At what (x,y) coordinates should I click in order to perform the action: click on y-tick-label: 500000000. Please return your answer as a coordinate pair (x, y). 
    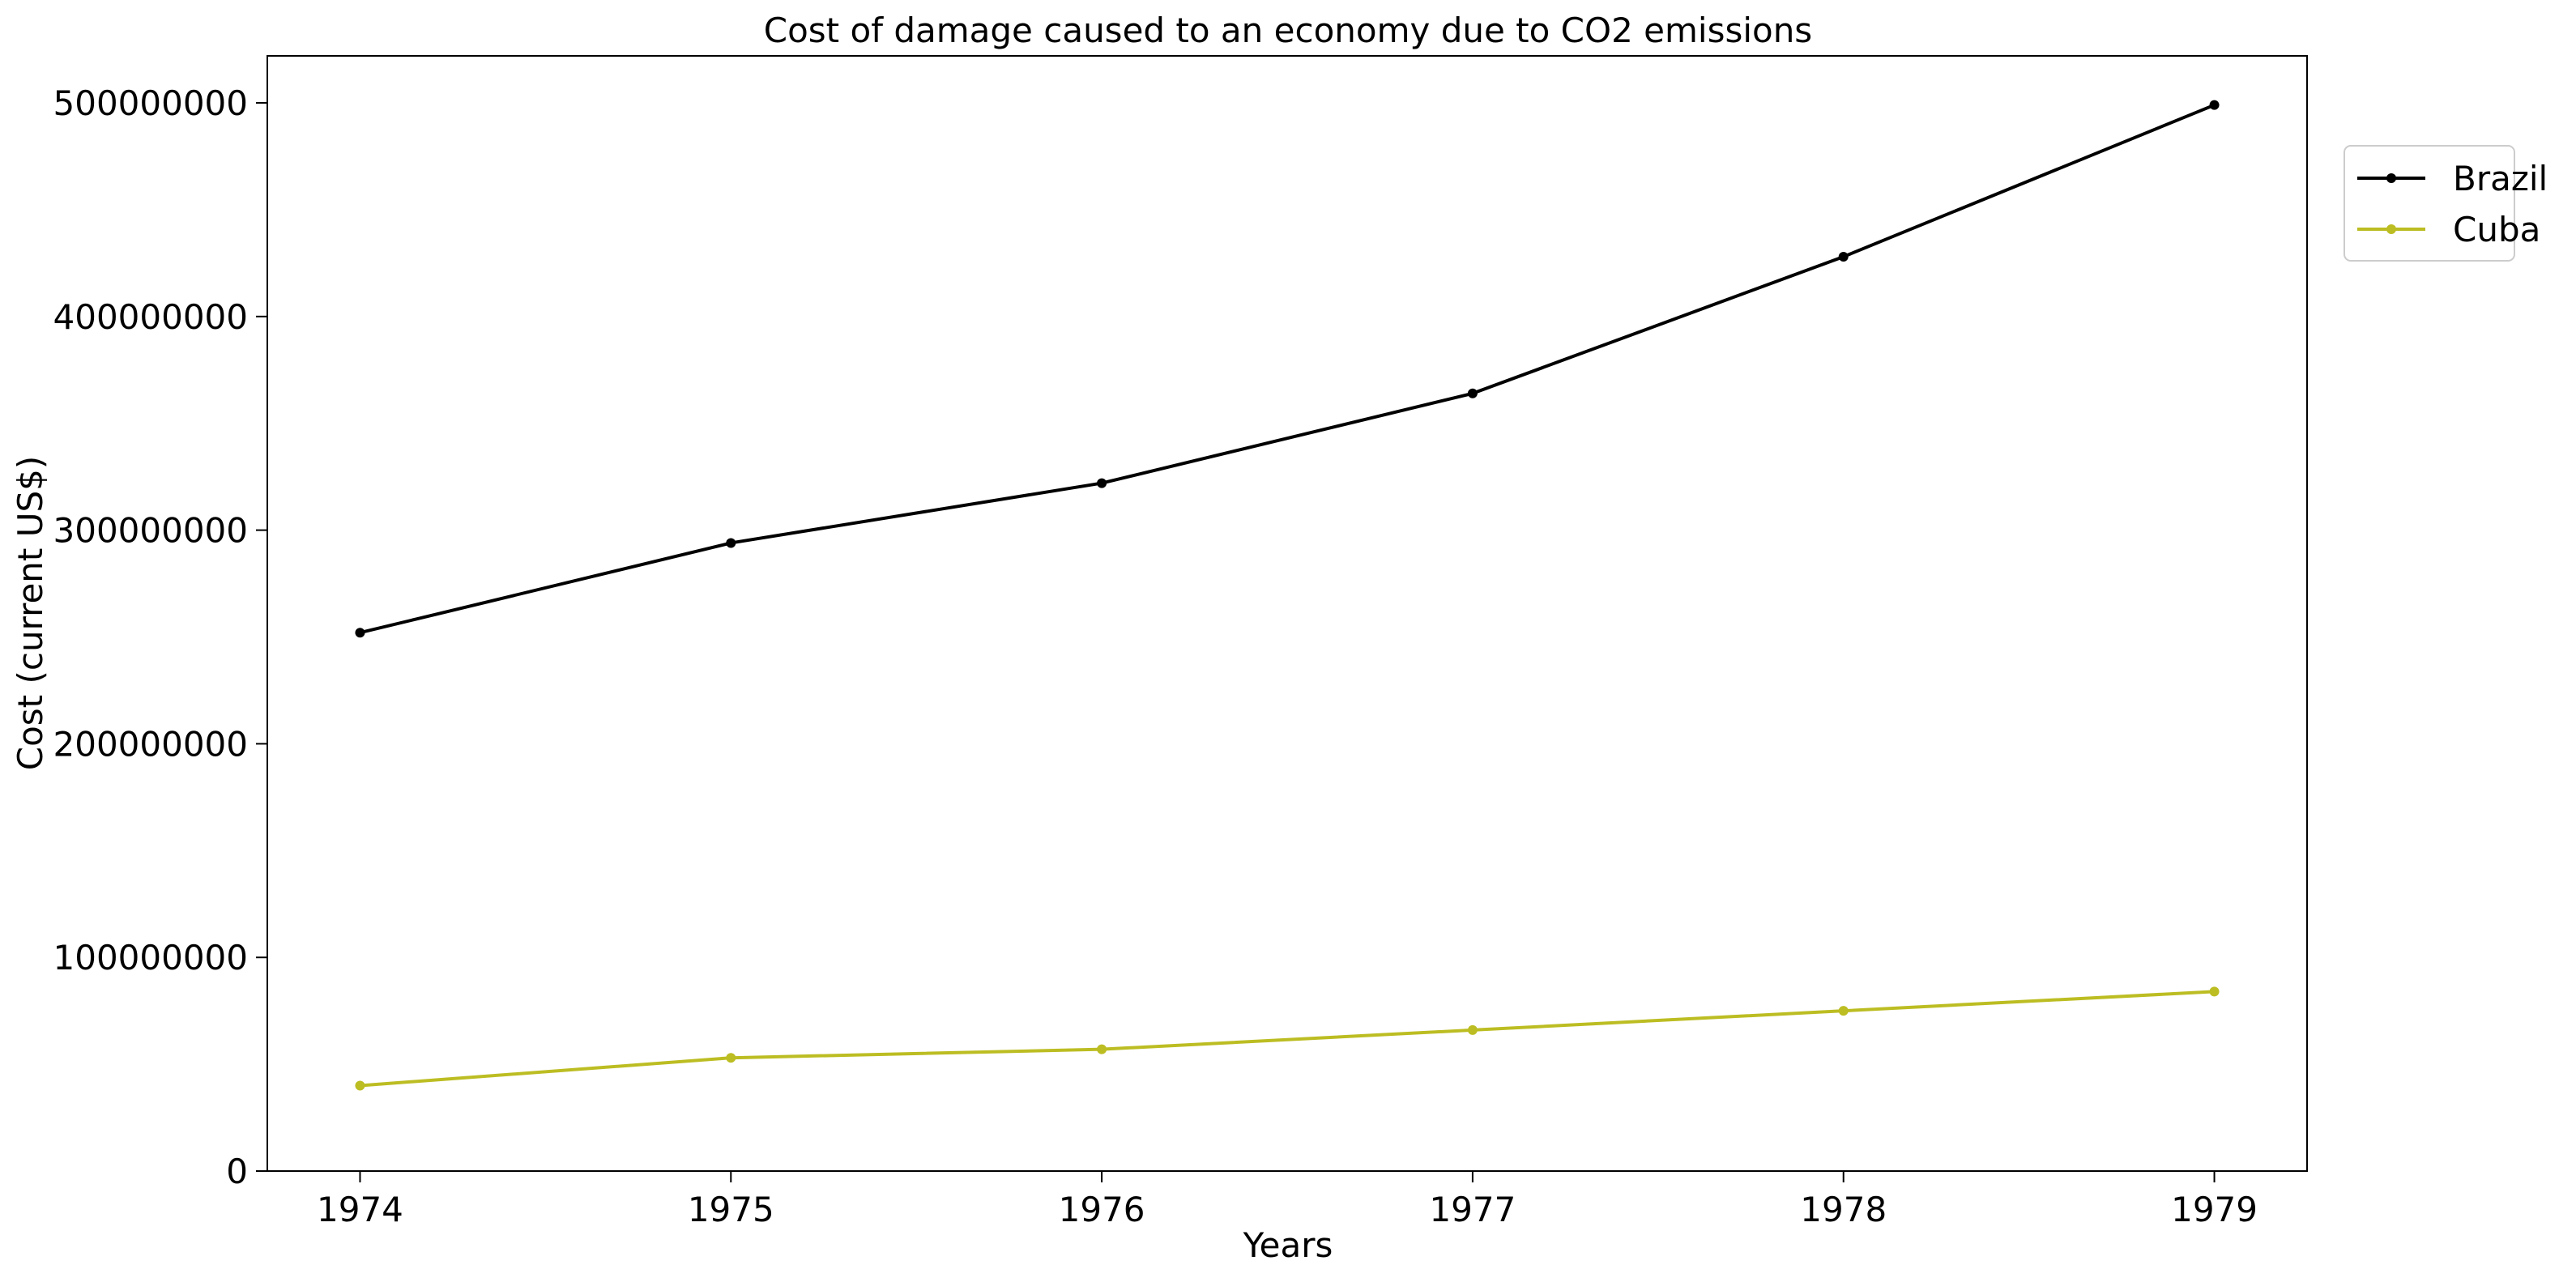
    Looking at the image, I should click on (151, 103).